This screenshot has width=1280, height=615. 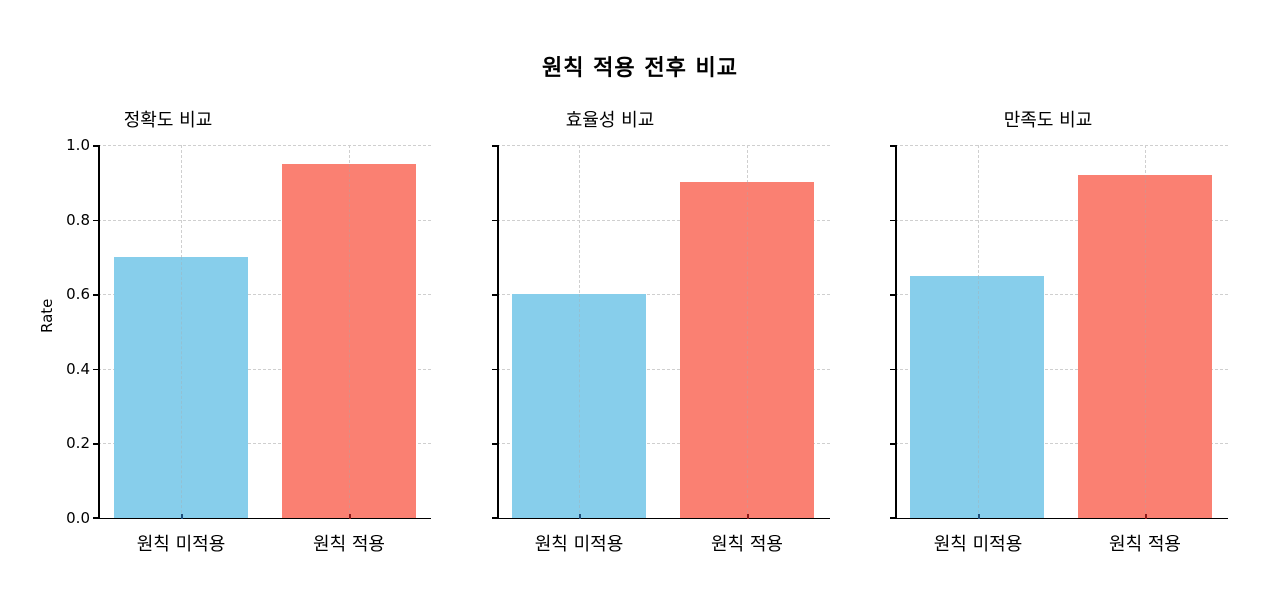 What do you see at coordinates (47, 315) in the screenshot?
I see `y-axis-label: Rate` at bounding box center [47, 315].